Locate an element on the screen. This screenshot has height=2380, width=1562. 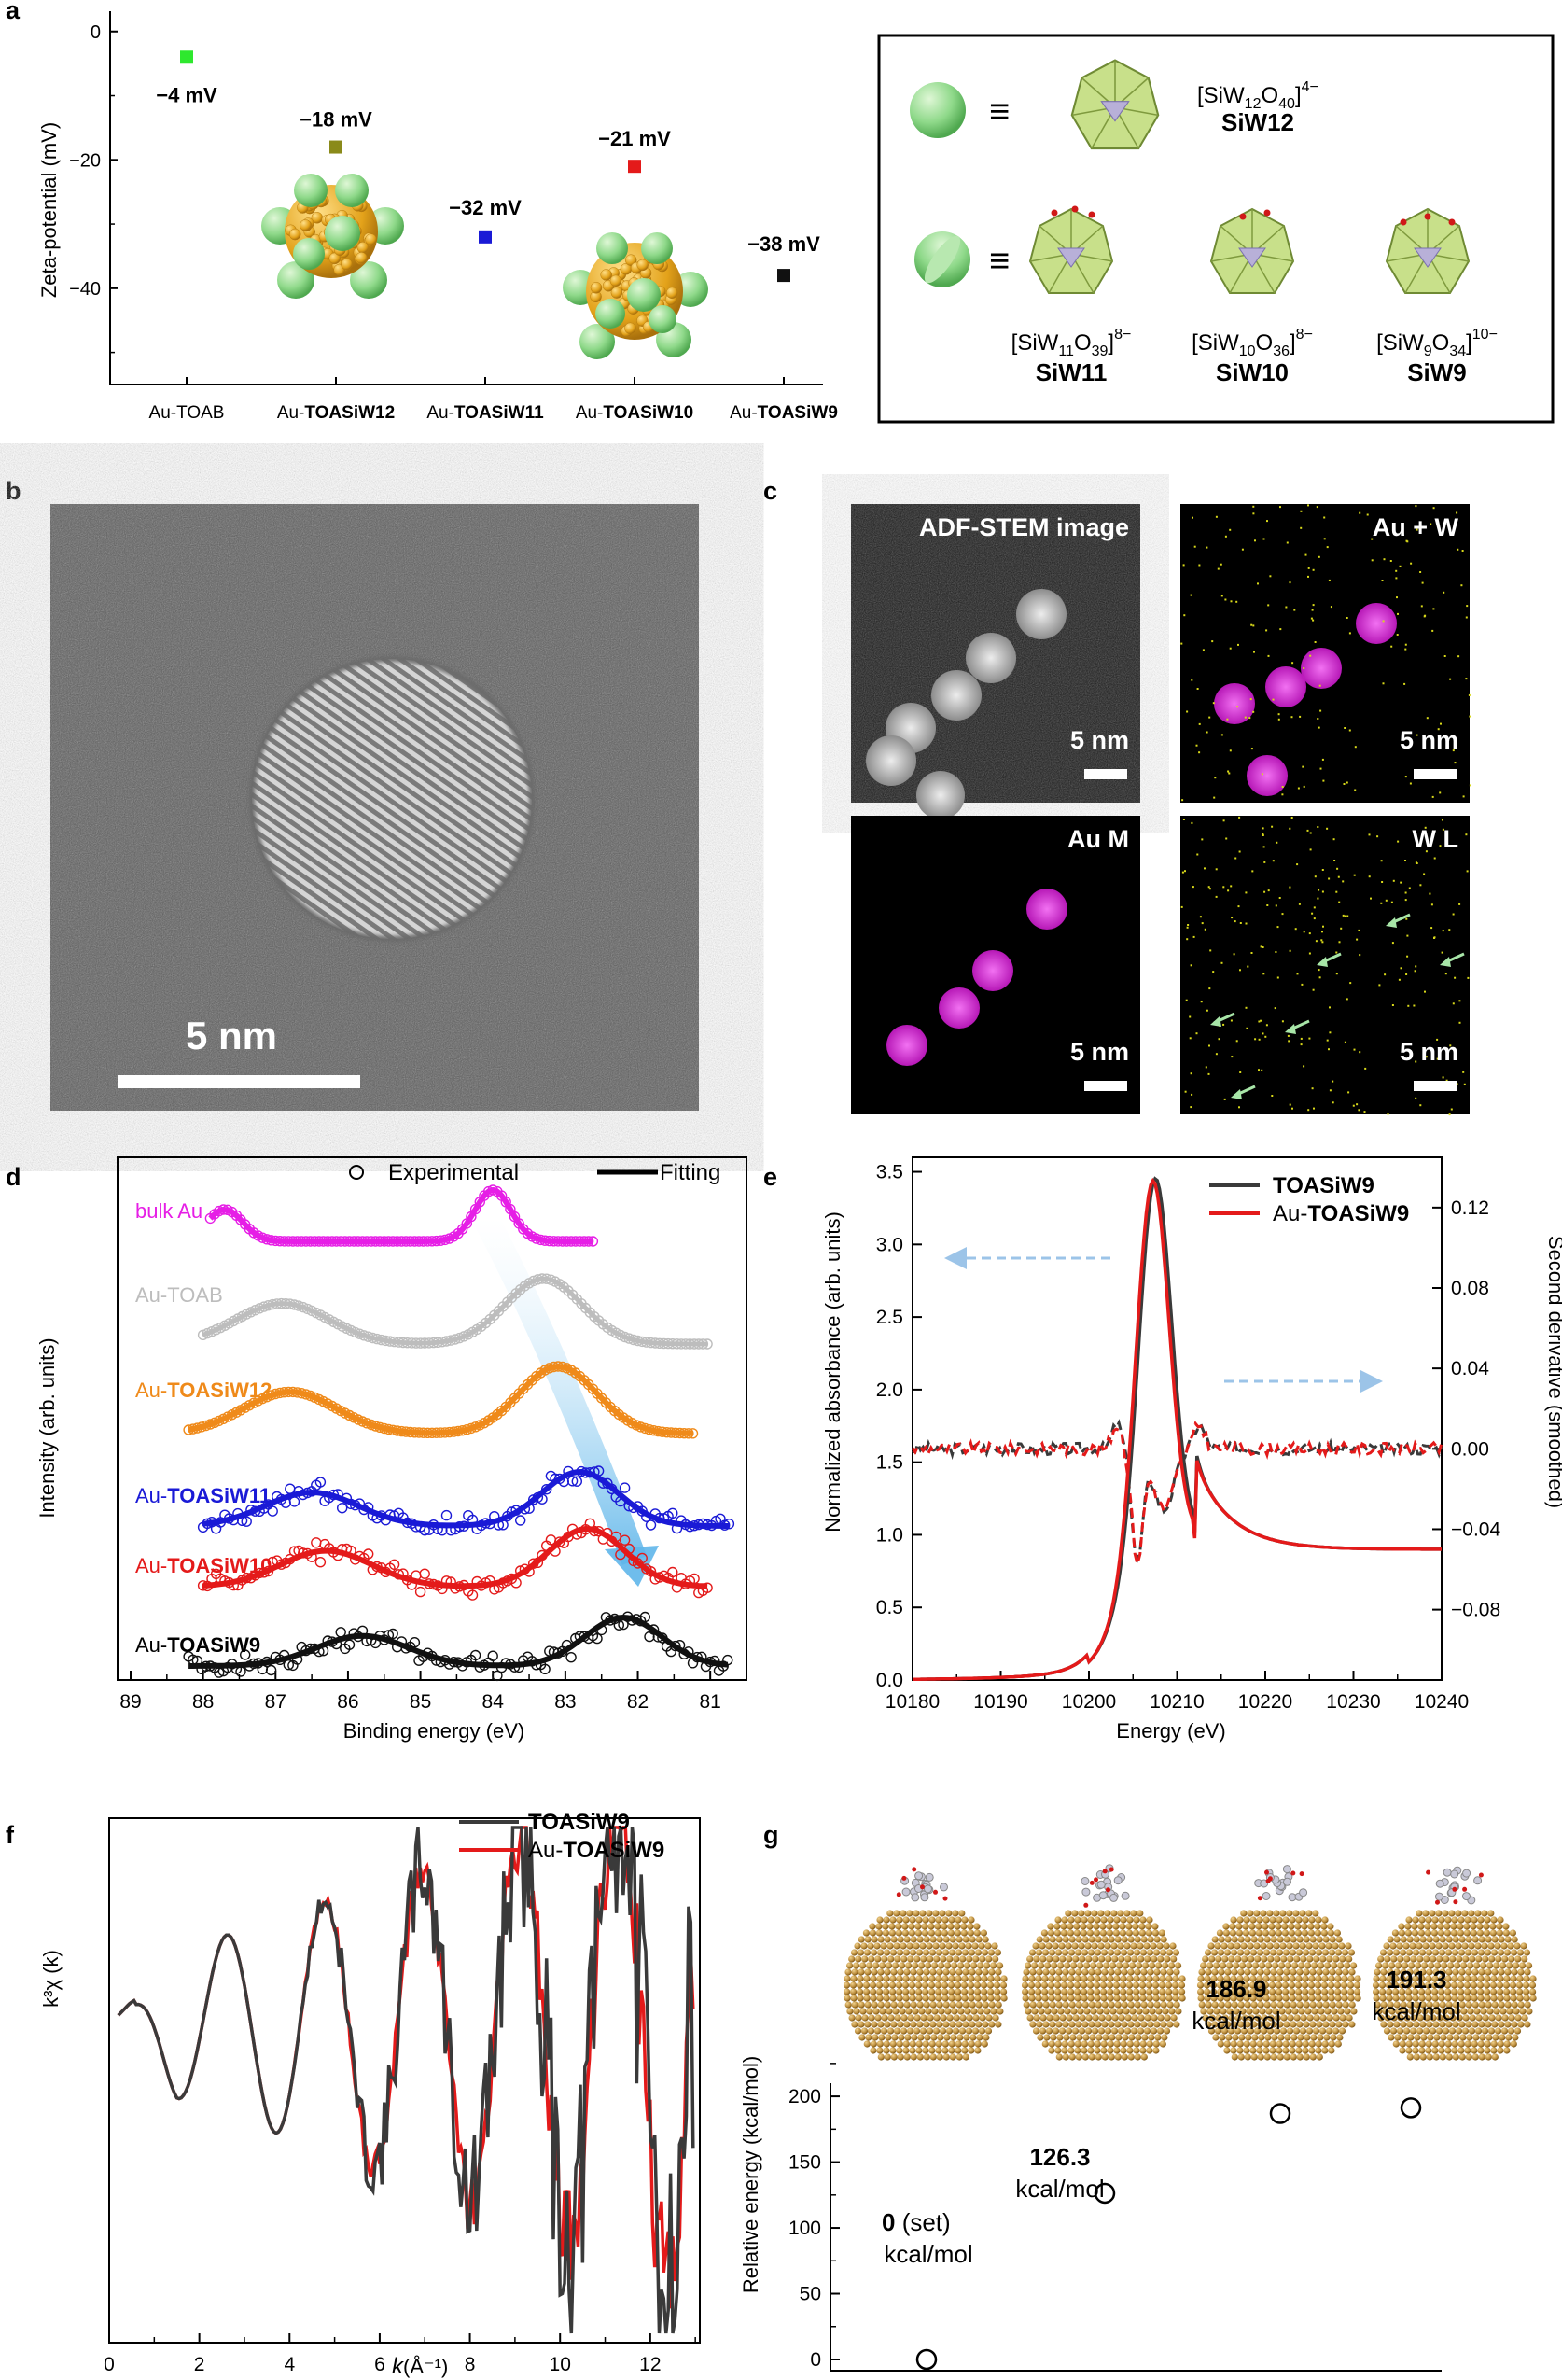
energy-unit: kcal/mol is located at coordinates (1416, 2011).